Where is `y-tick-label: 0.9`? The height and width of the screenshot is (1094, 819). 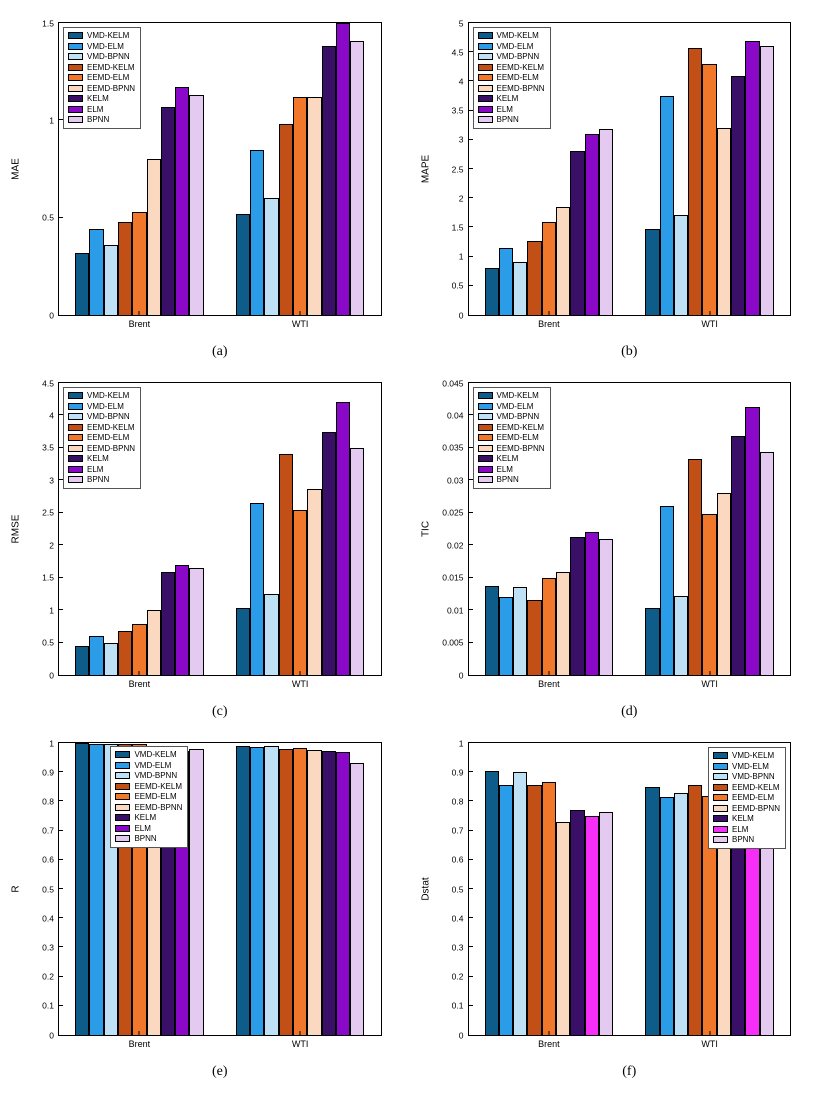 y-tick-label: 0.9 is located at coordinates (457, 771).